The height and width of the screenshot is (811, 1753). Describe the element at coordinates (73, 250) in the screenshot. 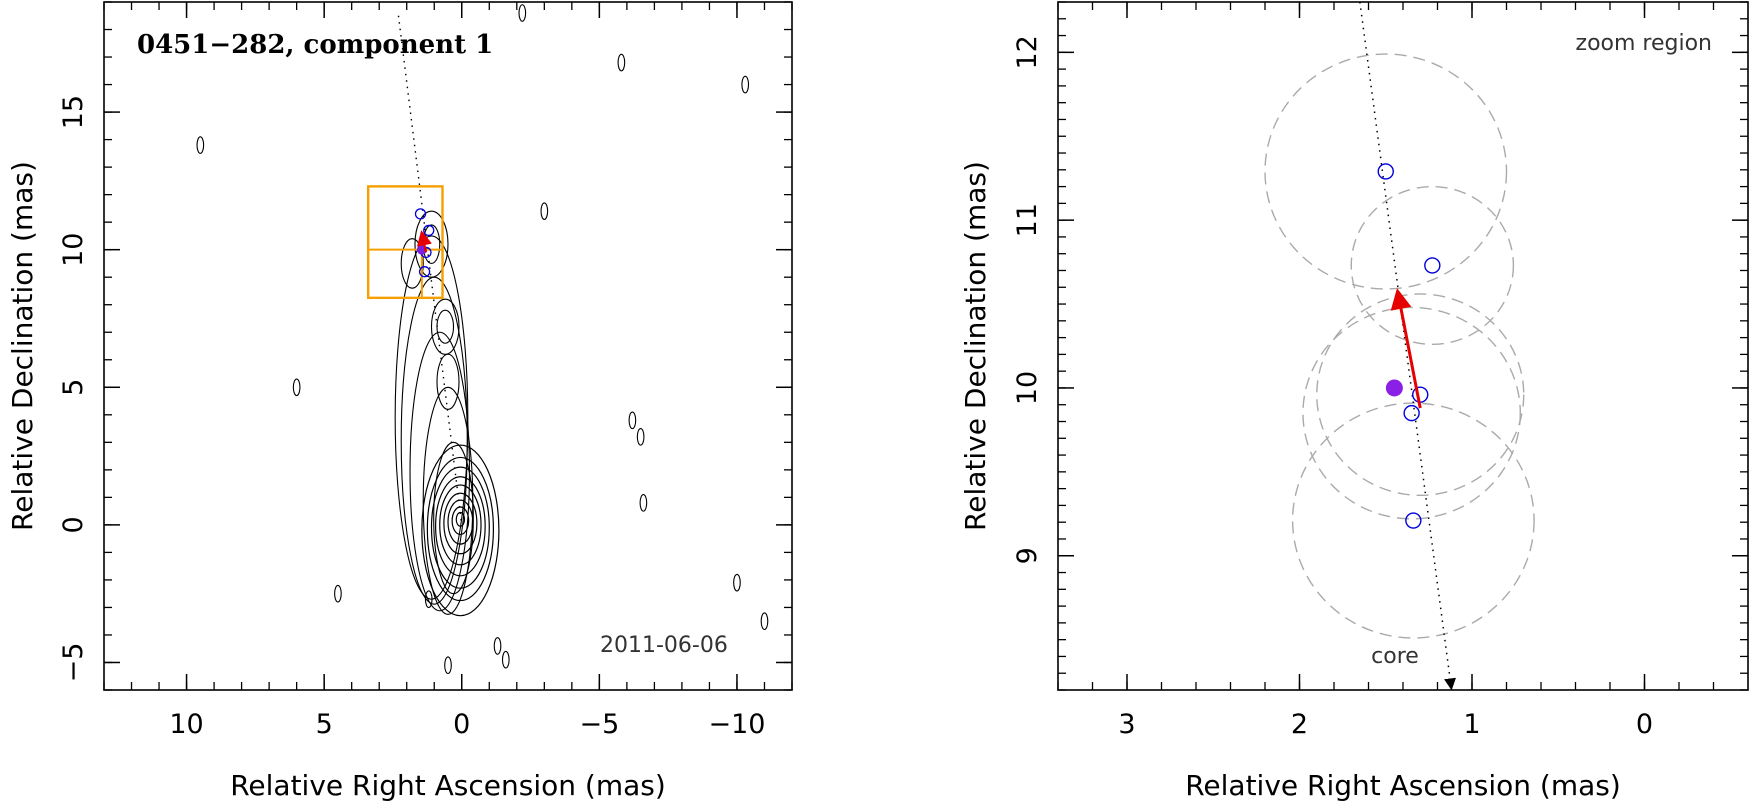

I see `left-y-tick-label: 10` at that location.